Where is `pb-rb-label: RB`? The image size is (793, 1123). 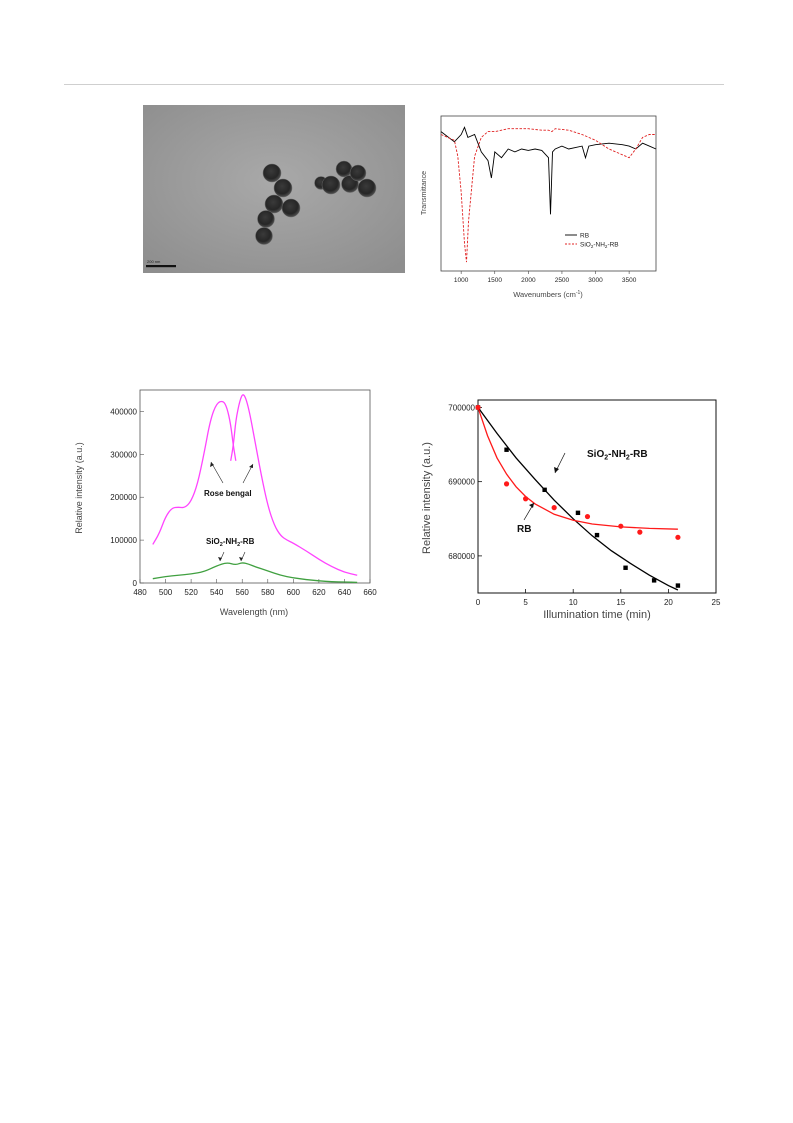 pb-rb-label: RB is located at coordinates (524, 529).